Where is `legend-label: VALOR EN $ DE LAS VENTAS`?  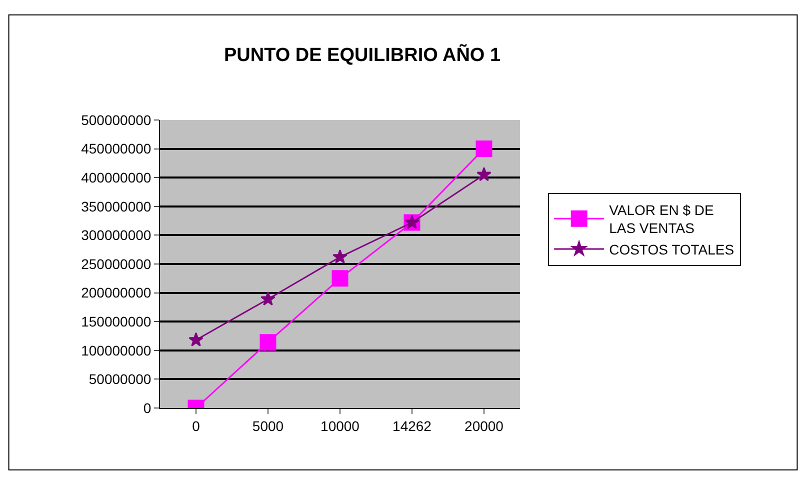 legend-label: VALOR EN $ DE LAS VENTAS is located at coordinates (661, 219).